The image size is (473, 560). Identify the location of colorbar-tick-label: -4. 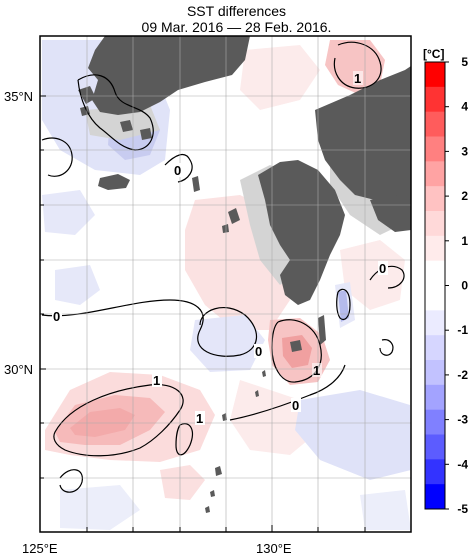
(462, 464).